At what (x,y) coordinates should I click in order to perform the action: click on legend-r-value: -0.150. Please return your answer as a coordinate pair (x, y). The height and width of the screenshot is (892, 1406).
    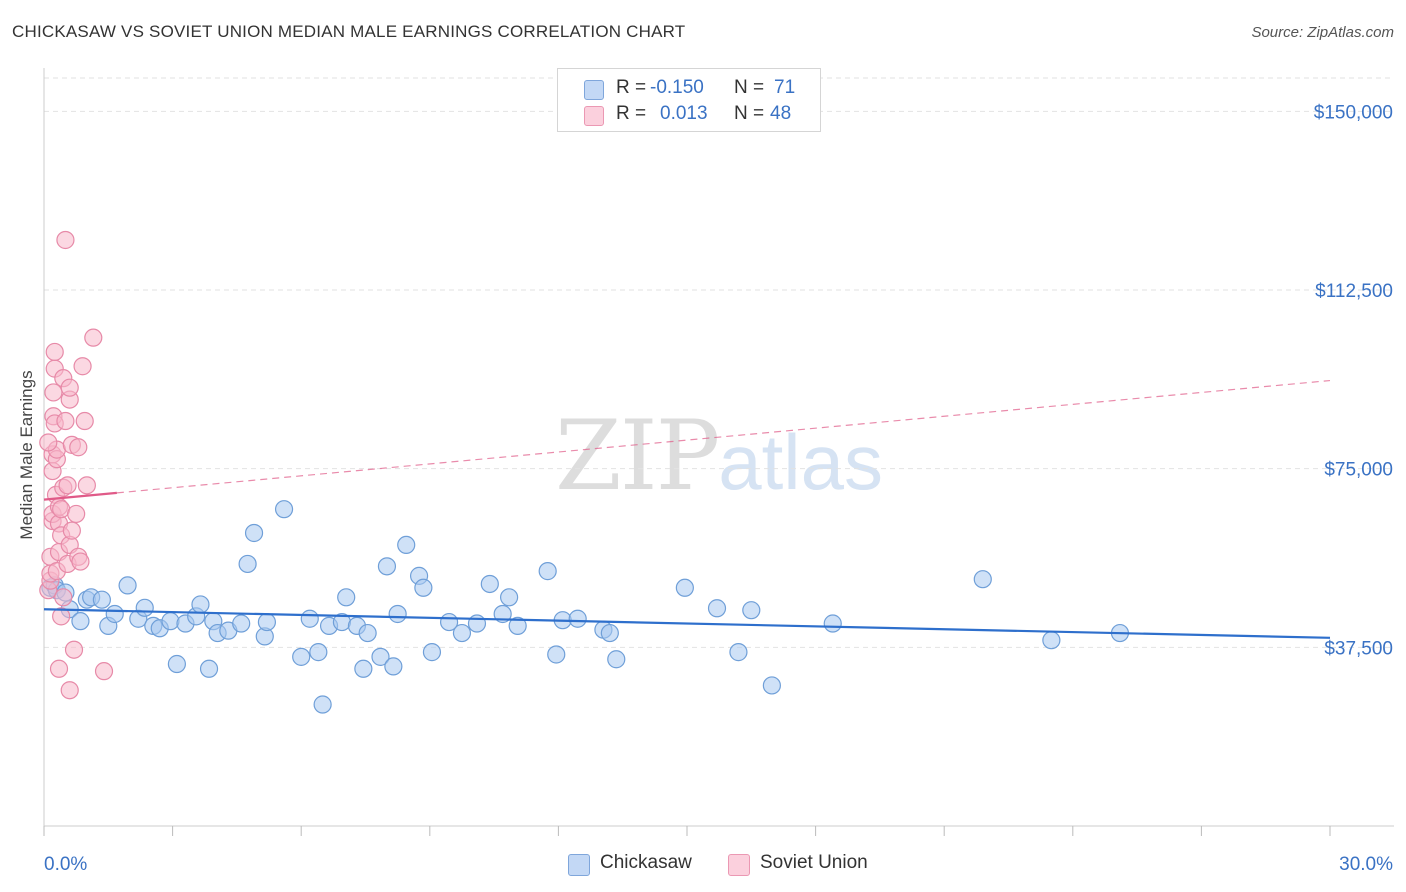
    Looking at the image, I should click on (677, 87).